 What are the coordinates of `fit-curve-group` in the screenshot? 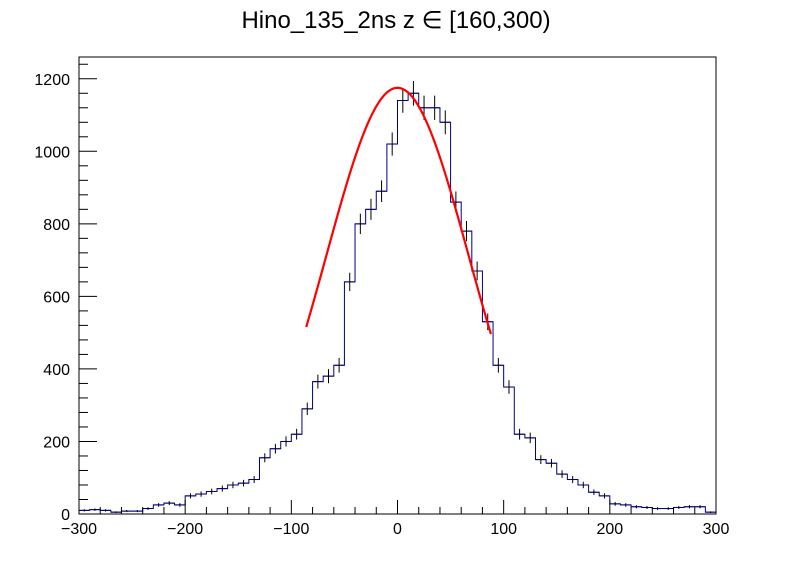 It's located at (398, 210).